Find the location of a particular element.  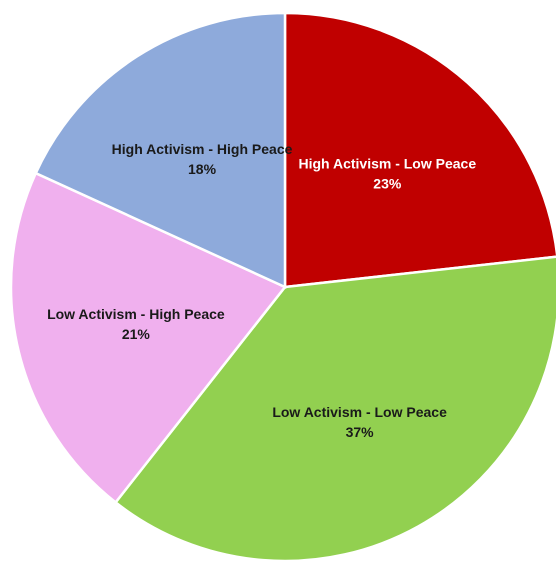

pie-slice-percent: 21% is located at coordinates (136, 334).